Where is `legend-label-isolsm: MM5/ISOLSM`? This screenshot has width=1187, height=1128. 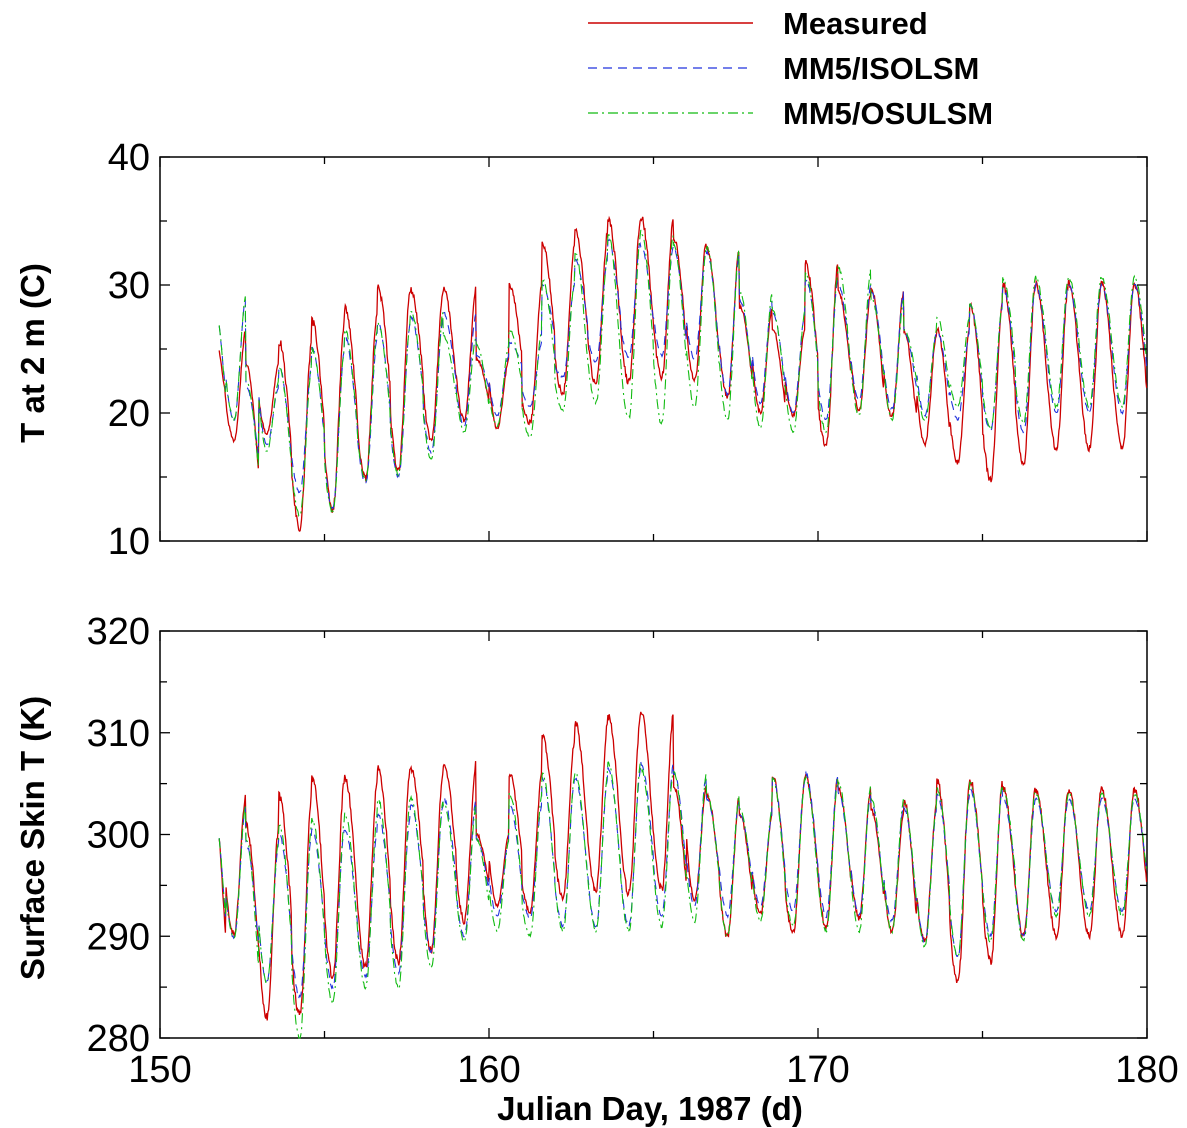 legend-label-isolsm: MM5/ISOLSM is located at coordinates (881, 68).